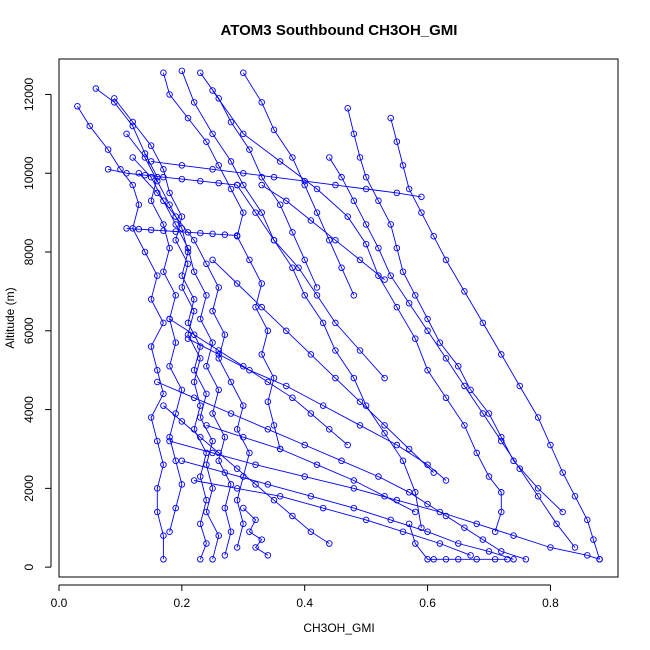 This screenshot has width=650, height=650. What do you see at coordinates (182, 603) in the screenshot?
I see `x-tick-label: 0.2` at bounding box center [182, 603].